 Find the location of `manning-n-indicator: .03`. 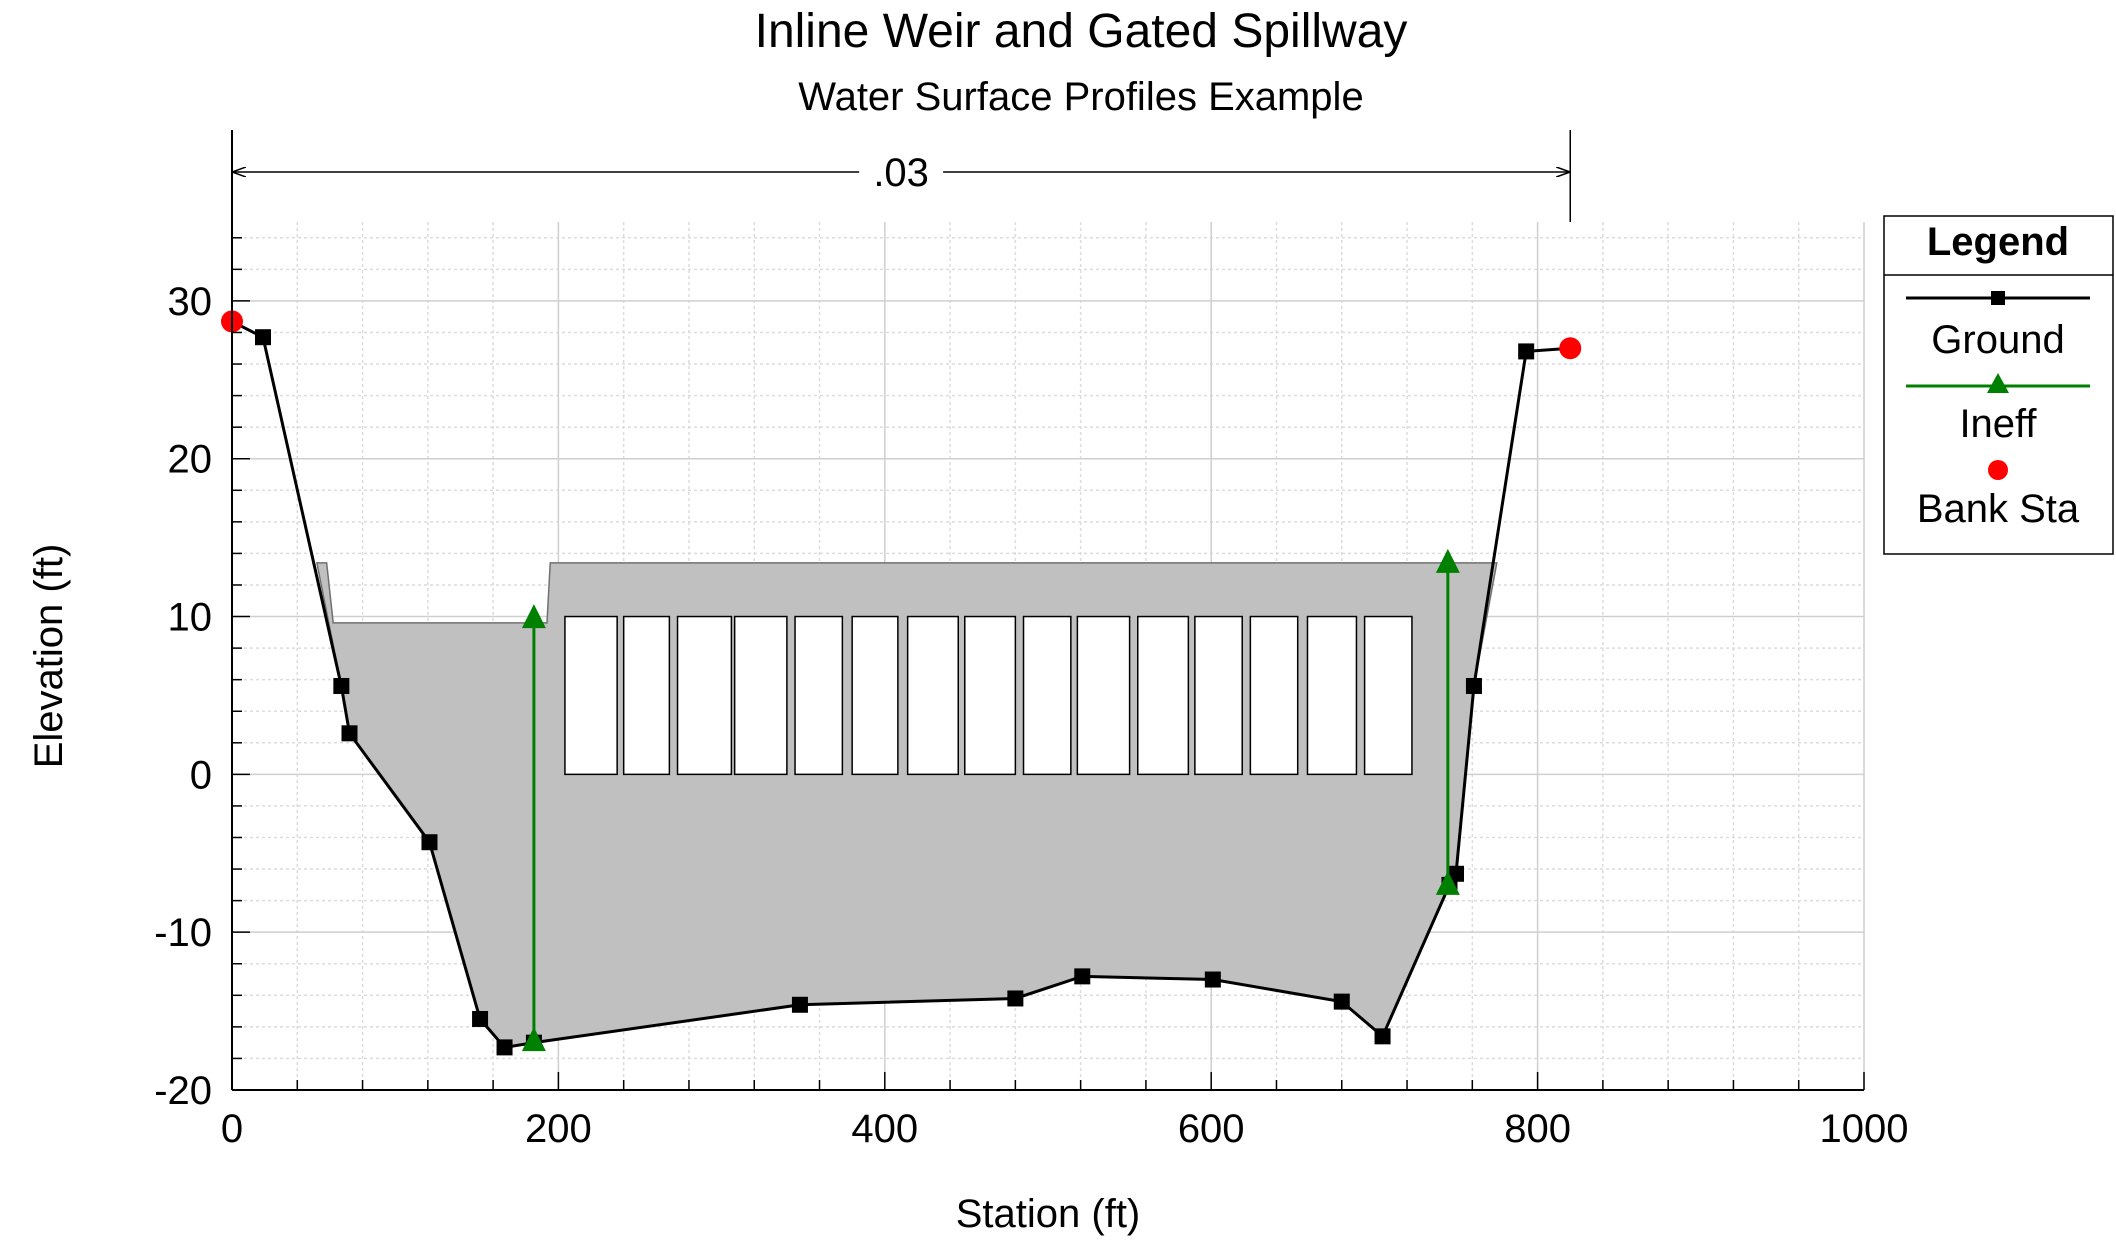

manning-n-indicator: .03 is located at coordinates (901, 176).